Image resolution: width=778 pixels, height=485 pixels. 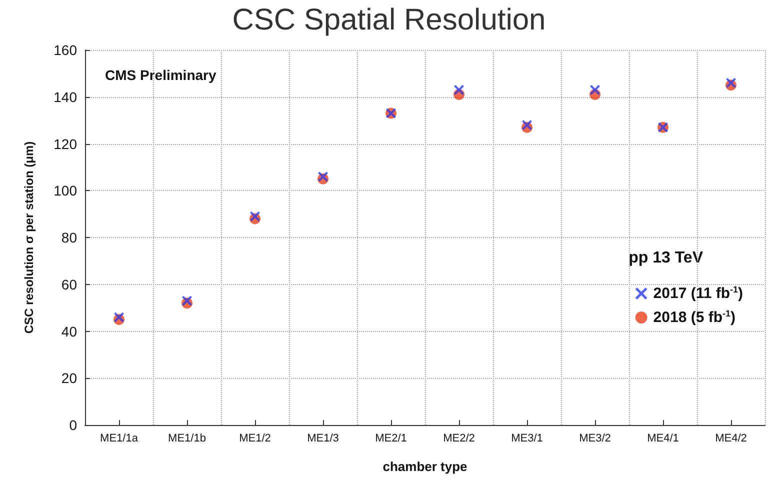 I want to click on x-tick-label: ME3/2, so click(x=595, y=438).